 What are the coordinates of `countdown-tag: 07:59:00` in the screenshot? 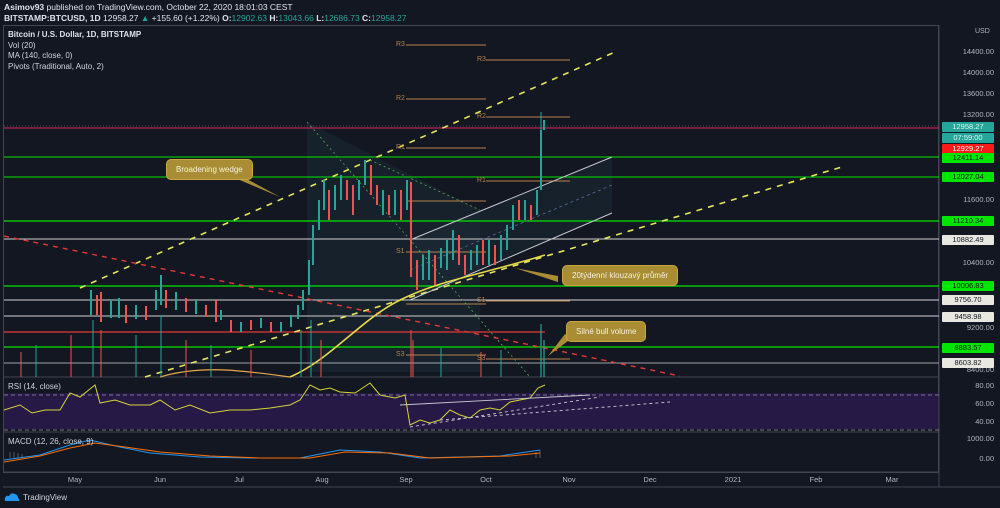 It's located at (968, 138).